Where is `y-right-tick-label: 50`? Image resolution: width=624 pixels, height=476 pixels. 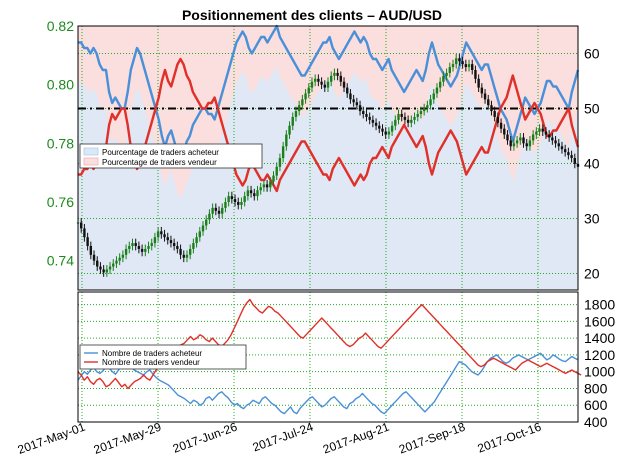
y-right-tick-label: 50 is located at coordinates (592, 109).